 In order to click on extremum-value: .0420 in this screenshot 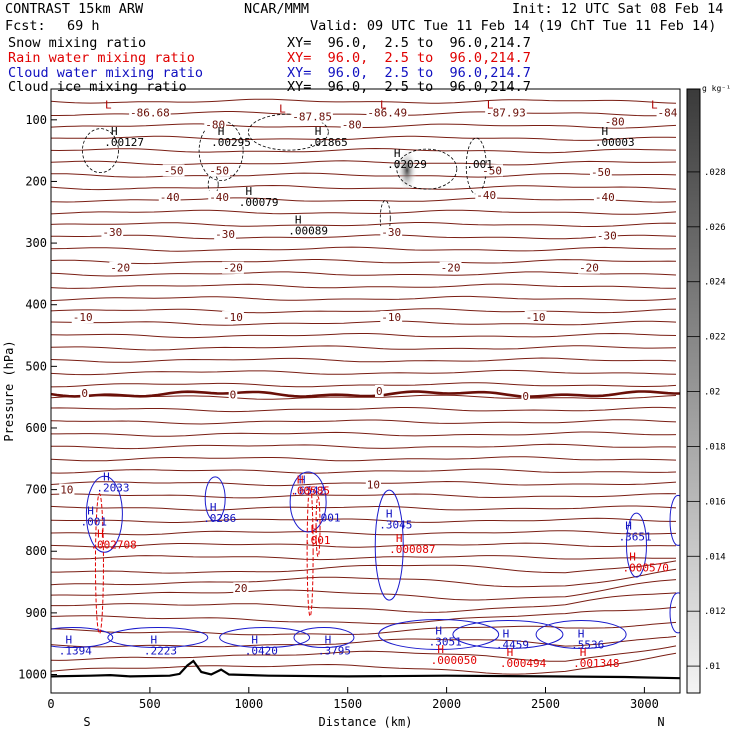, I will do `click(261, 651)`.